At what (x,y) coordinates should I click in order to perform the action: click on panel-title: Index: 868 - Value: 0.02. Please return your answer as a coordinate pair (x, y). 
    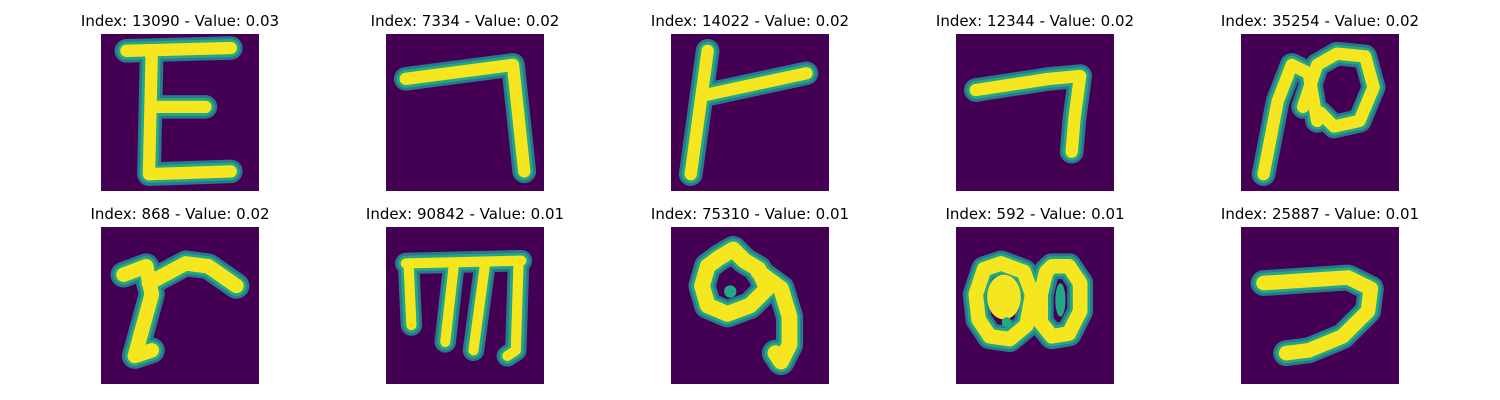
    Looking at the image, I should click on (180, 214).